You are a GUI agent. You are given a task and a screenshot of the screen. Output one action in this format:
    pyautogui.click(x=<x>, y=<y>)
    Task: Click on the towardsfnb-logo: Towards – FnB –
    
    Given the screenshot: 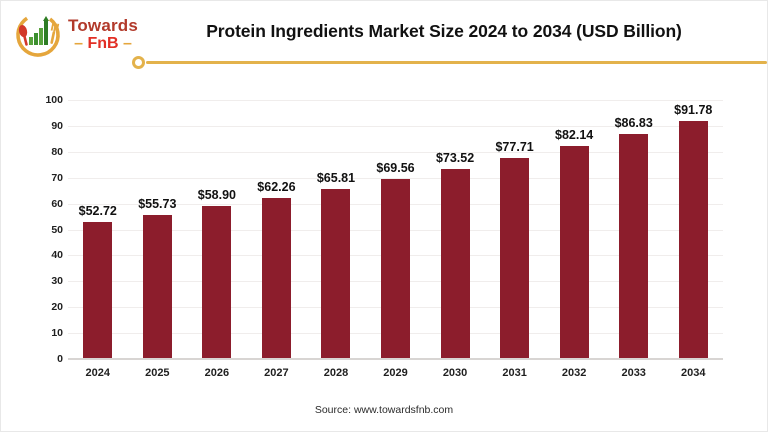 What is the action you would take?
    pyautogui.click(x=76, y=34)
    